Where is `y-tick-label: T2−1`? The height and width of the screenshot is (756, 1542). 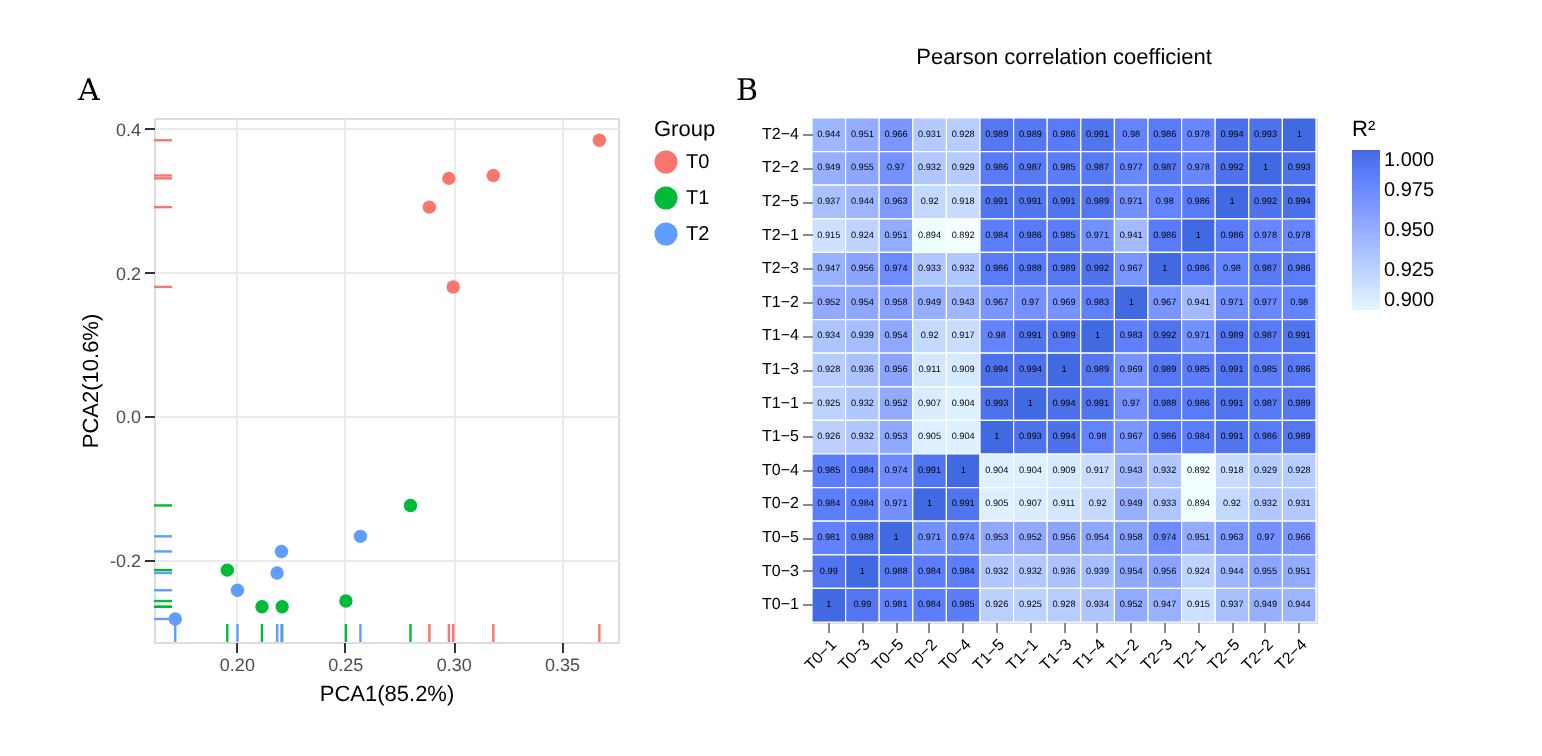
y-tick-label: T2−1 is located at coordinates (781, 234).